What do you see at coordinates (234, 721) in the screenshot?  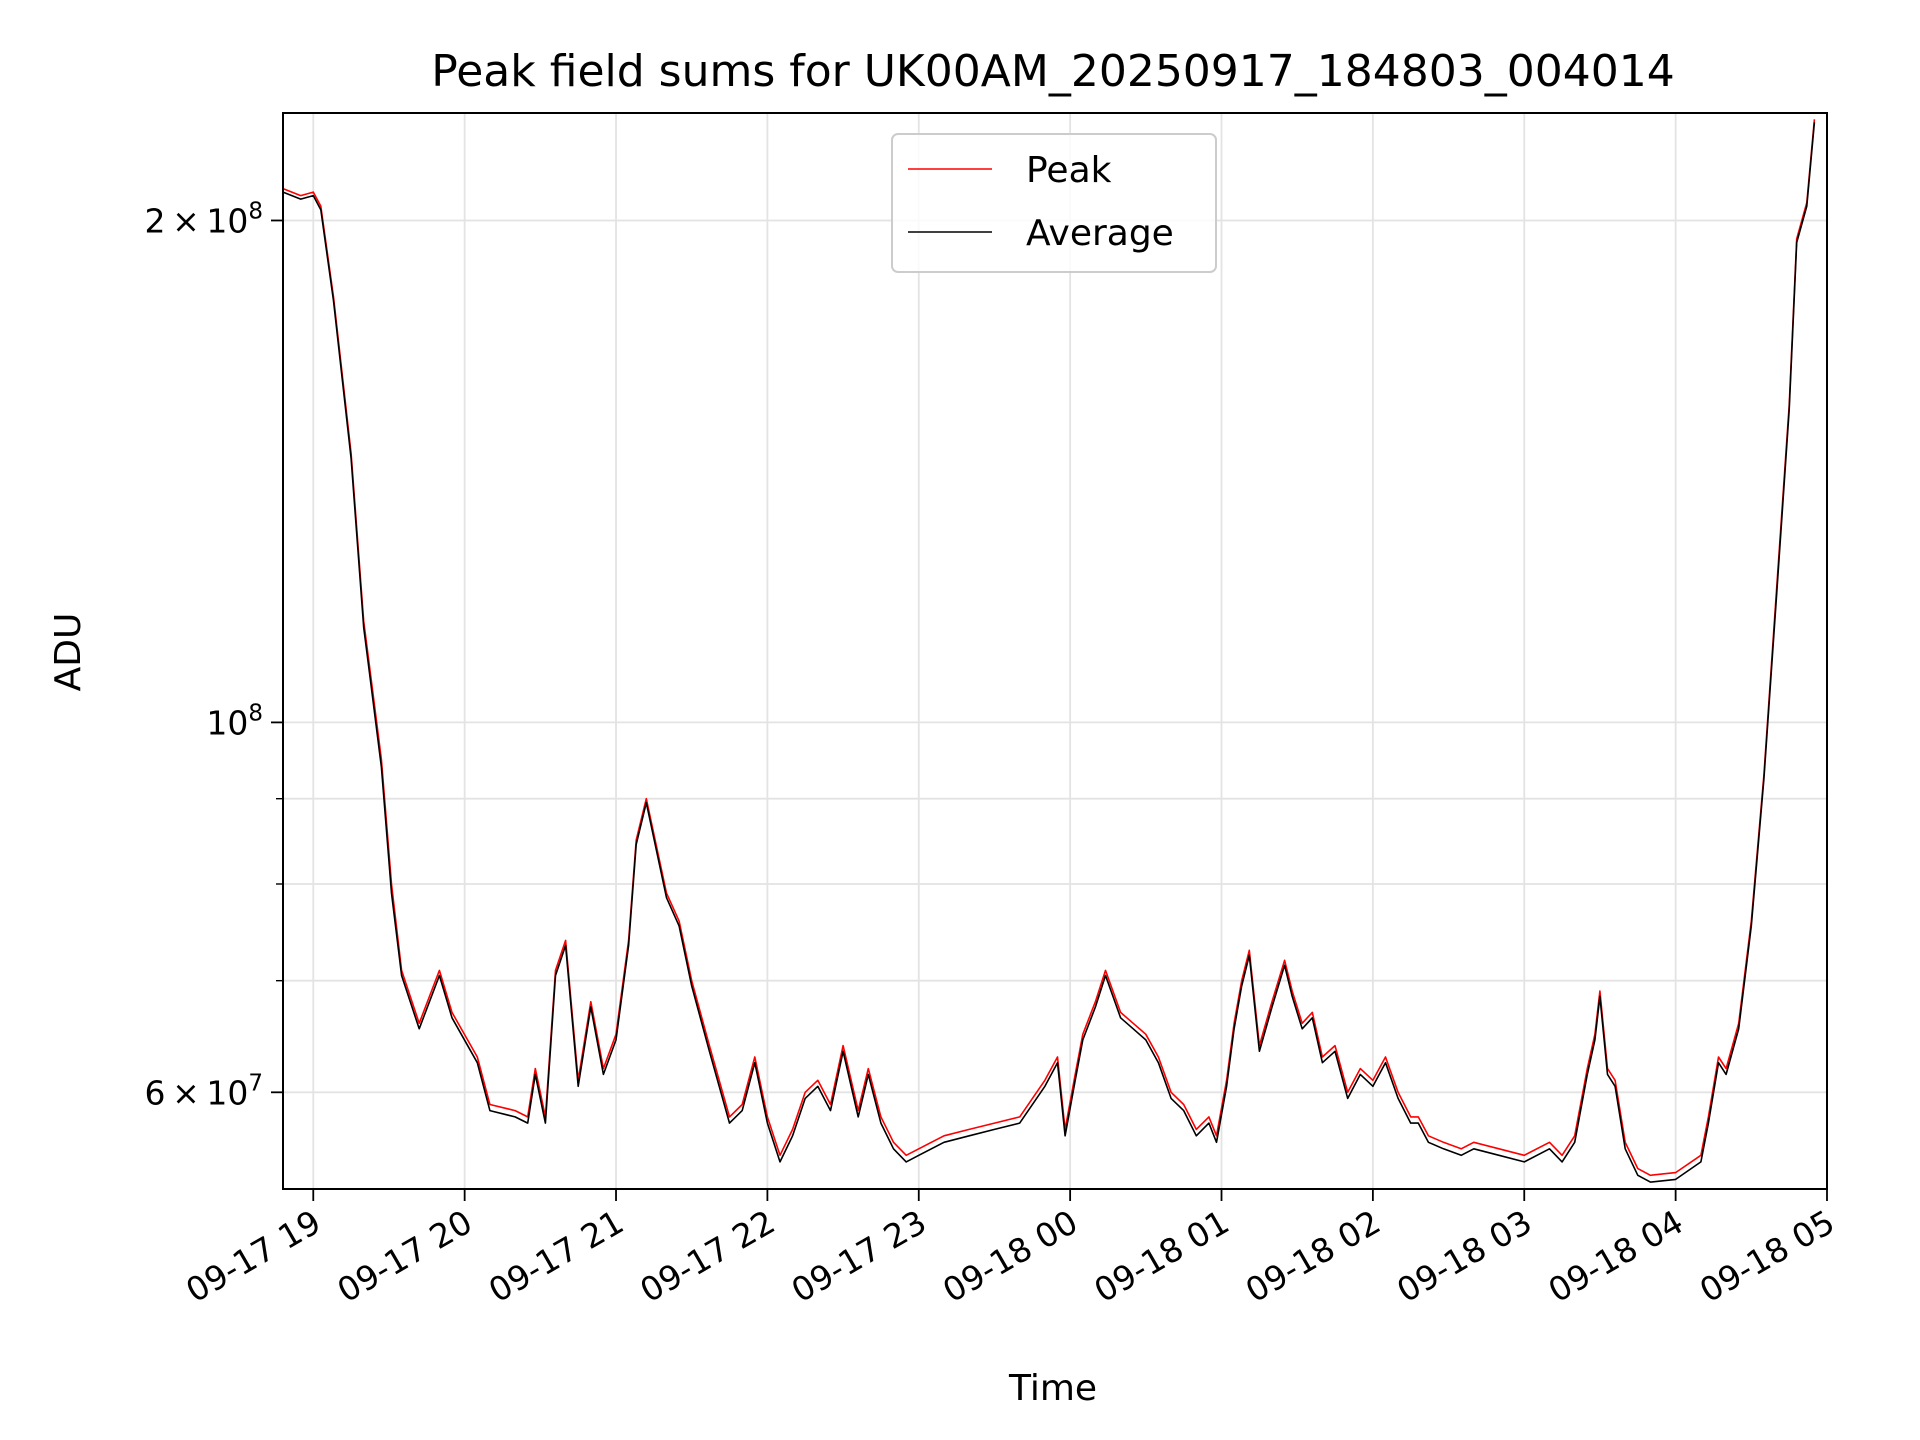 I see `y-tick-label: 108` at bounding box center [234, 721].